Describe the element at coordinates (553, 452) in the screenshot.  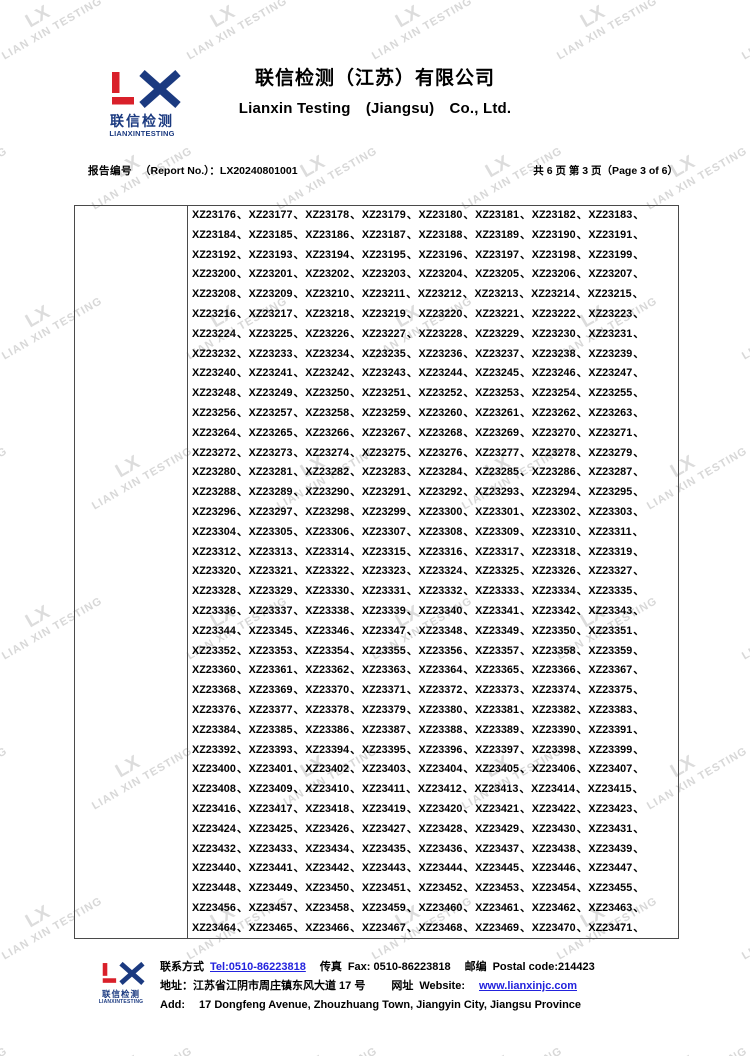
I see `serial-number: XZ23278` at that location.